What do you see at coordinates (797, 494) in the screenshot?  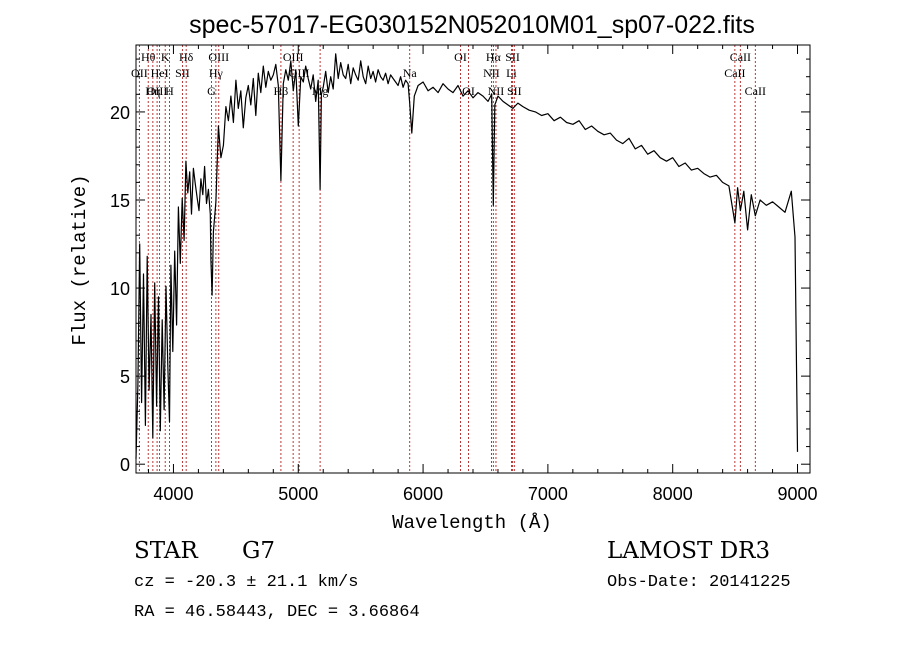 I see `x-tick-label-5: 9000` at bounding box center [797, 494].